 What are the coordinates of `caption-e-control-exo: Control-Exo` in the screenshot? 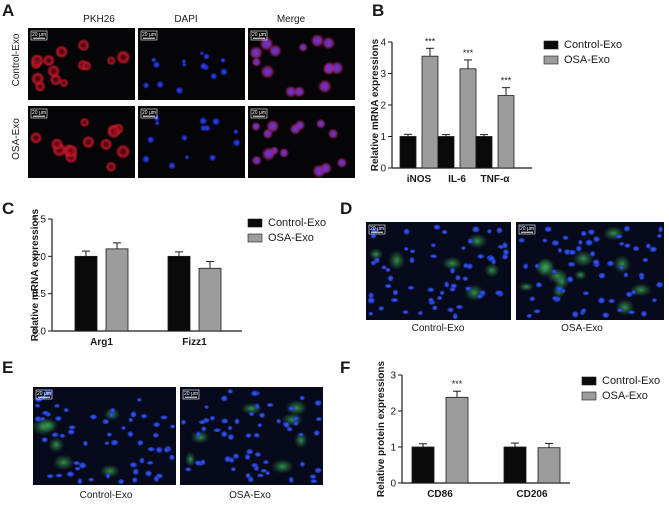 It's located at (106, 495).